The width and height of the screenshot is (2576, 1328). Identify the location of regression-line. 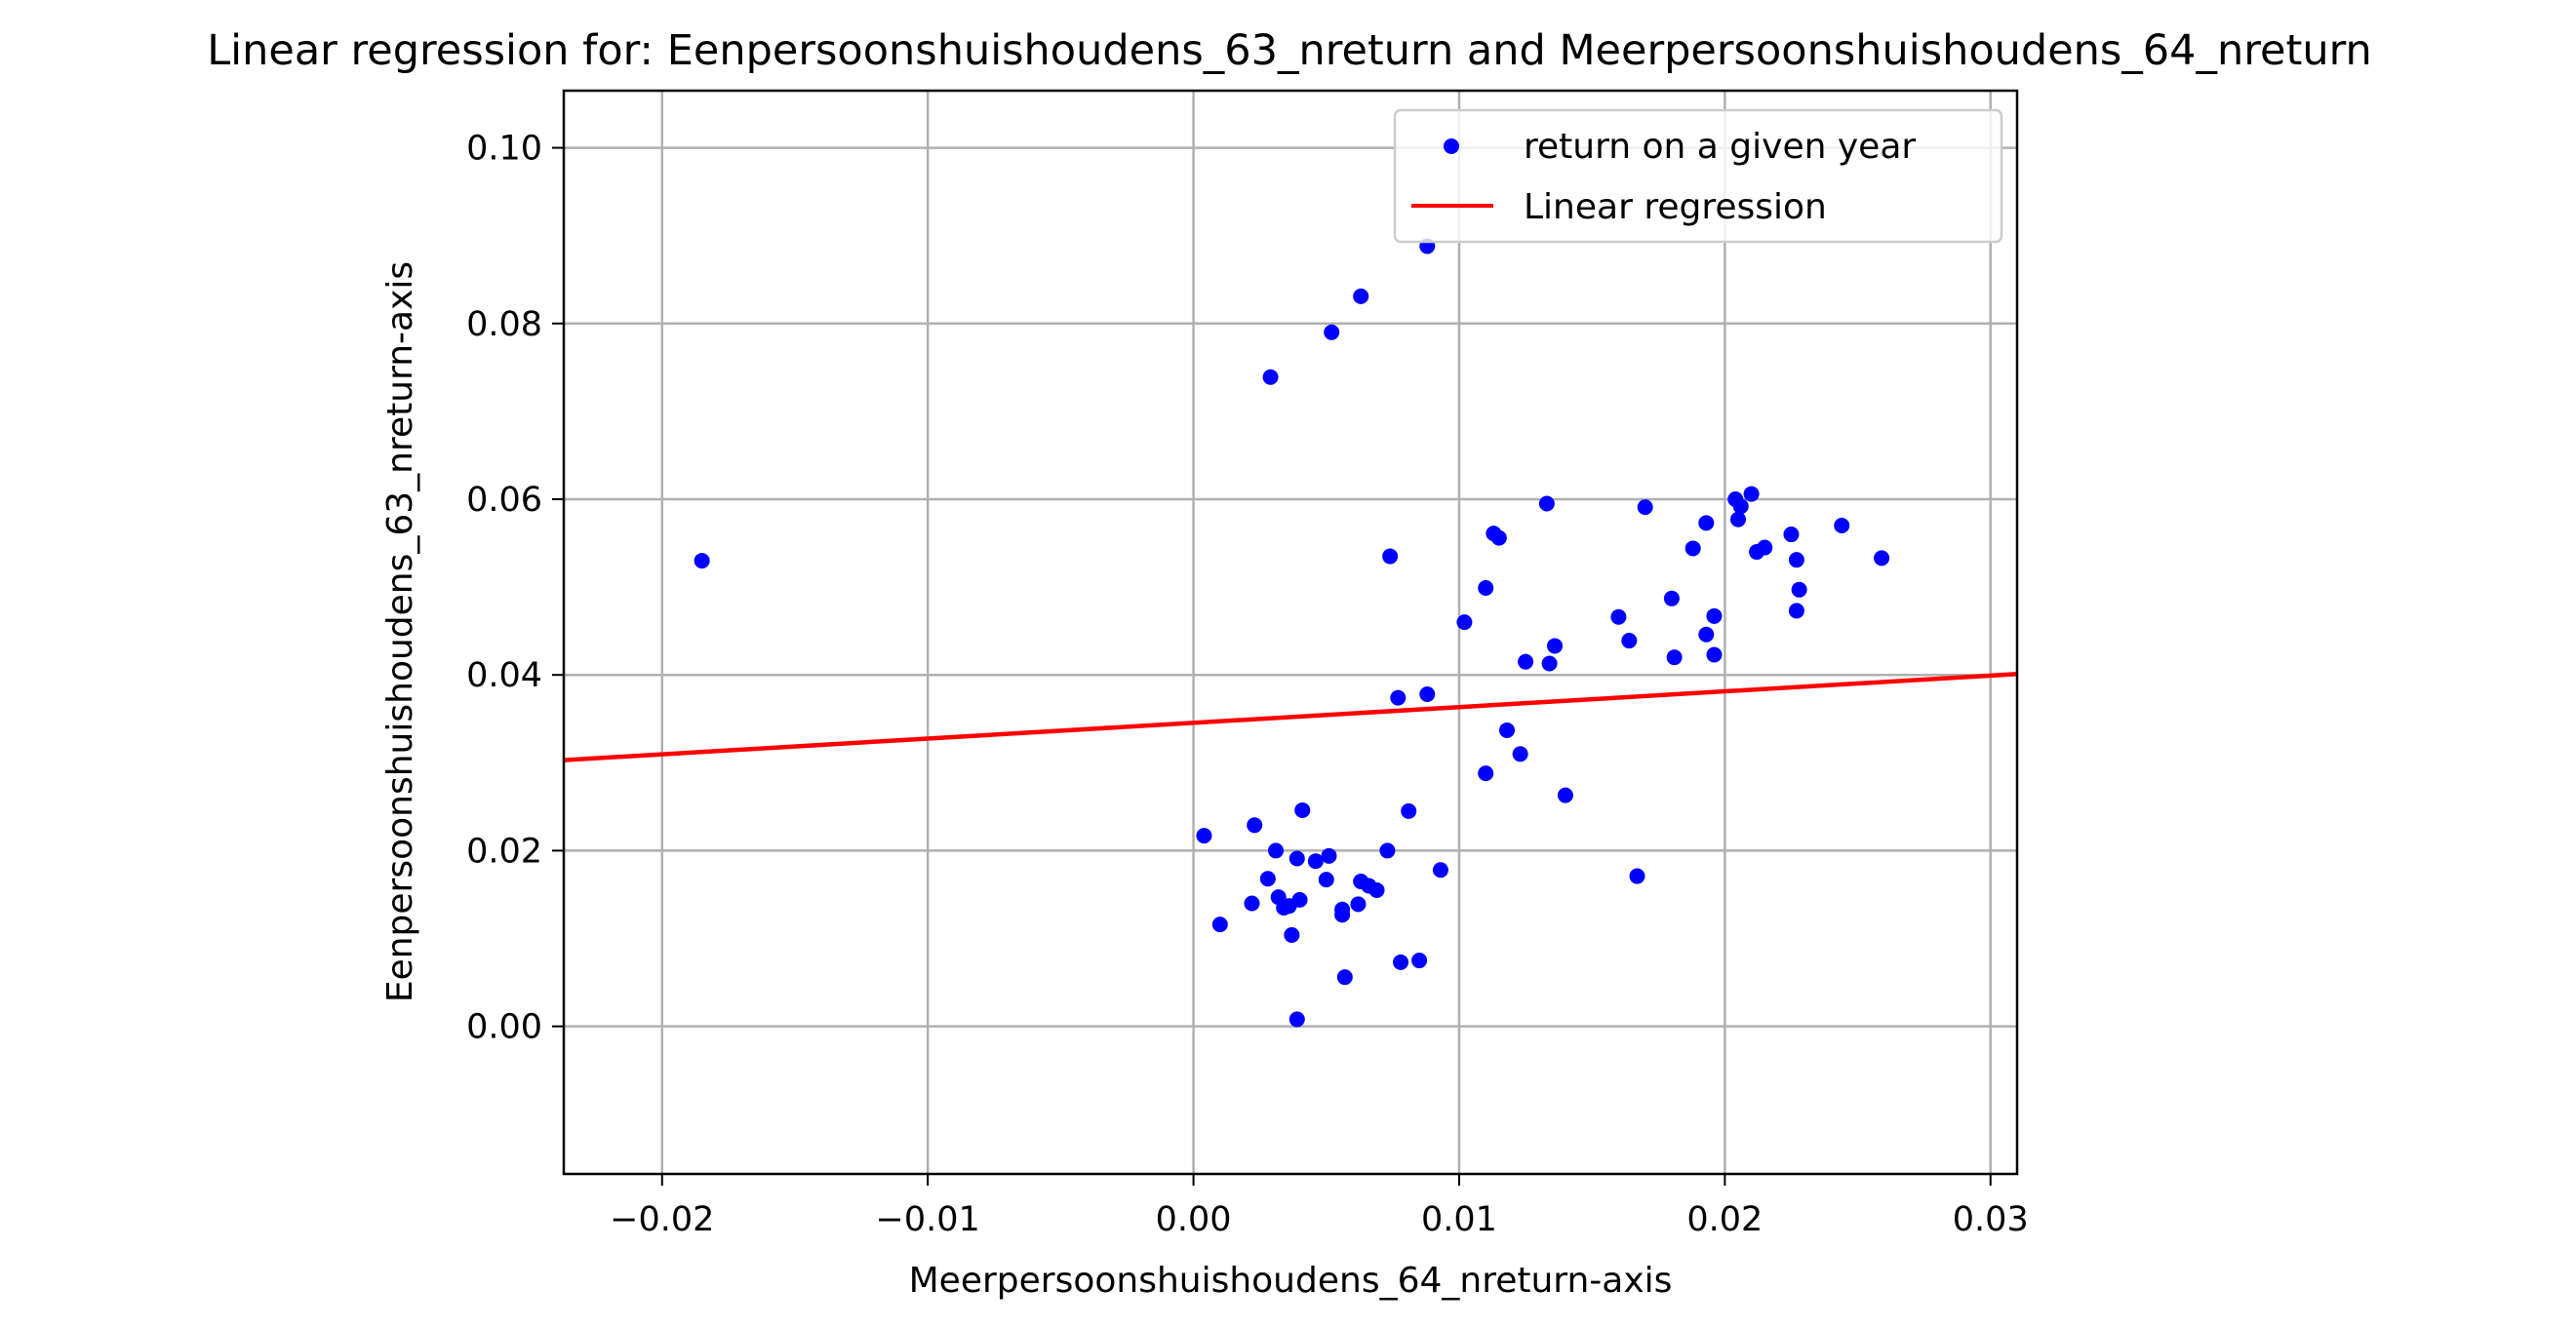
(1290, 717).